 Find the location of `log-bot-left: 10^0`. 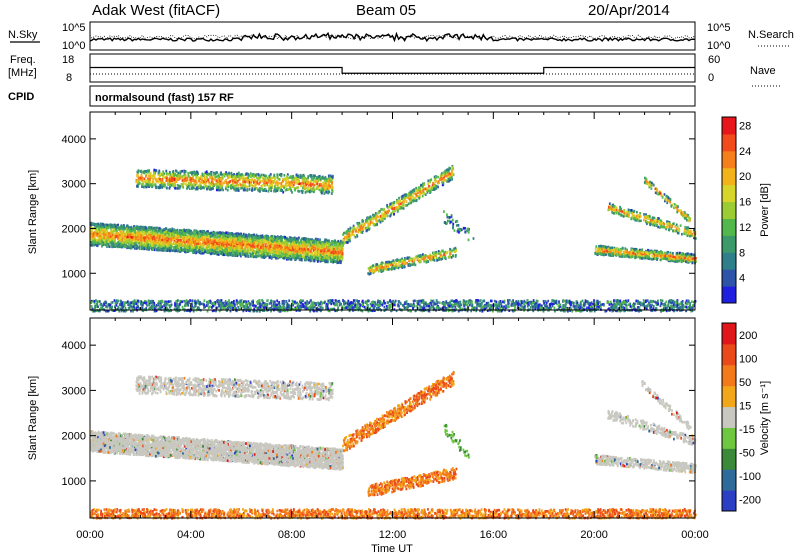

log-bot-left: 10^0 is located at coordinates (74, 46).